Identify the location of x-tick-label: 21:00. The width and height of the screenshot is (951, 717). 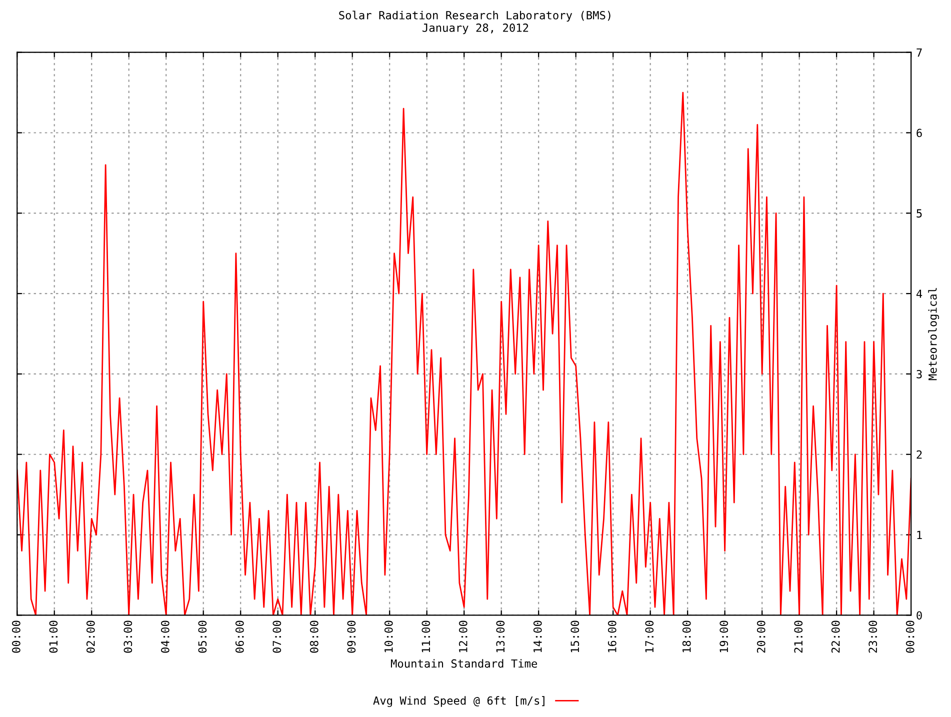
(798, 636).